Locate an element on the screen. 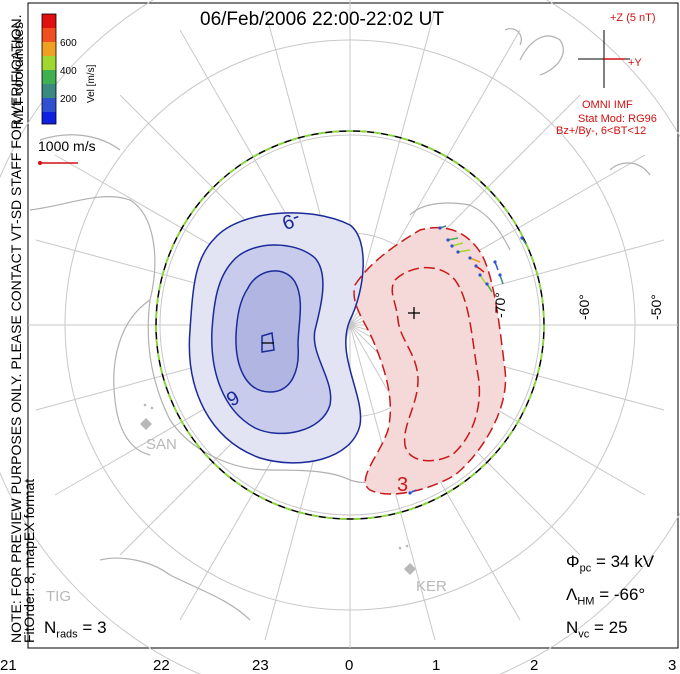  station-markers is located at coordinates (278, 489).